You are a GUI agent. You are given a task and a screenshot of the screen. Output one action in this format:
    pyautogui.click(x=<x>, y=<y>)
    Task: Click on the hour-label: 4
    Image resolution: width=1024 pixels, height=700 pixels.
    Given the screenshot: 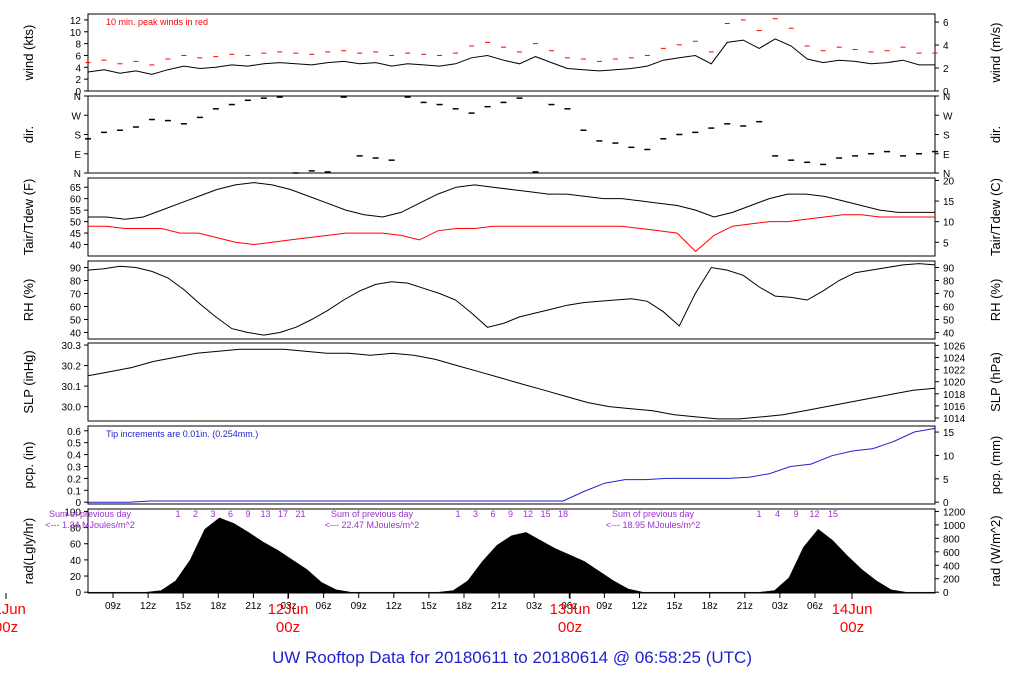 What is the action you would take?
    pyautogui.click(x=777, y=514)
    